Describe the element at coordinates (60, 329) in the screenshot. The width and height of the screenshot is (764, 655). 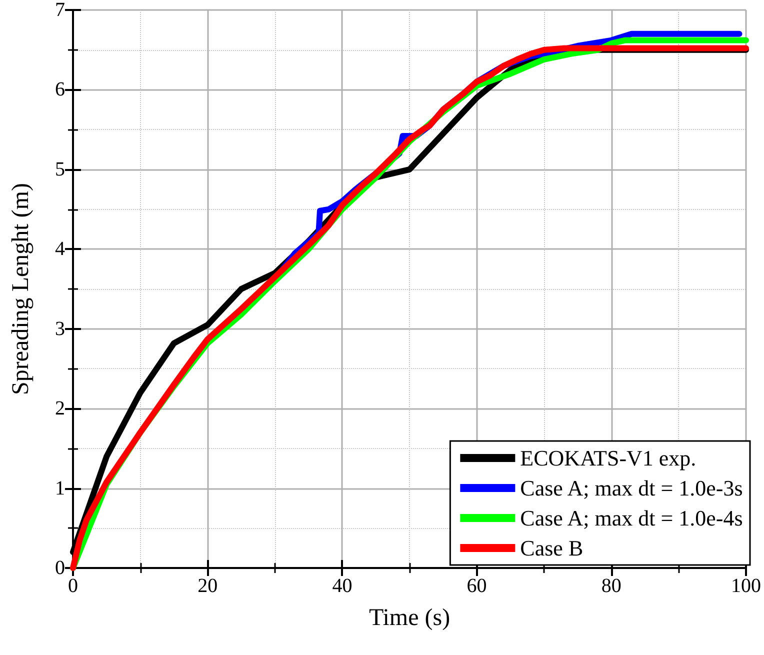
I see `y-tick-label: 3` at that location.